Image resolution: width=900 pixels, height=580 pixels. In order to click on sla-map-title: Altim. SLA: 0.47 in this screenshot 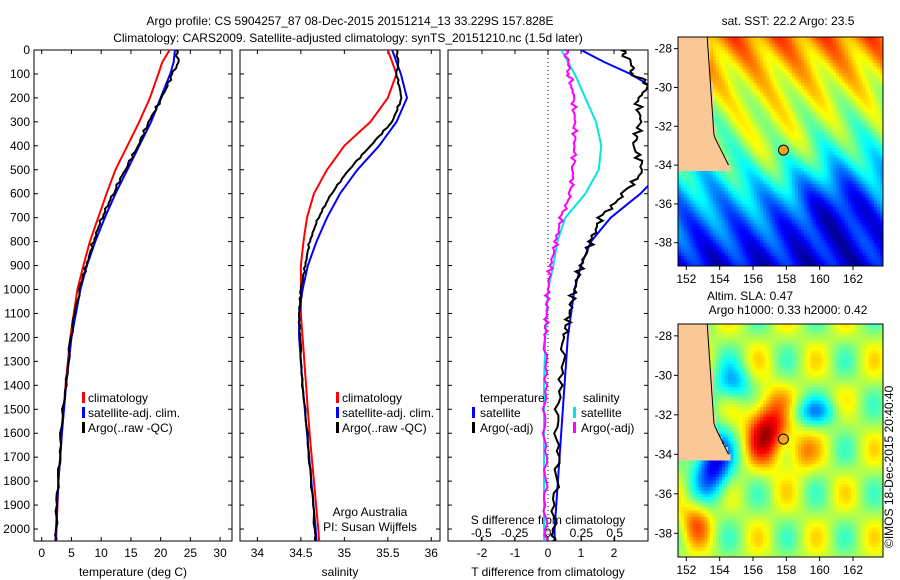, I will do `click(750, 296)`.